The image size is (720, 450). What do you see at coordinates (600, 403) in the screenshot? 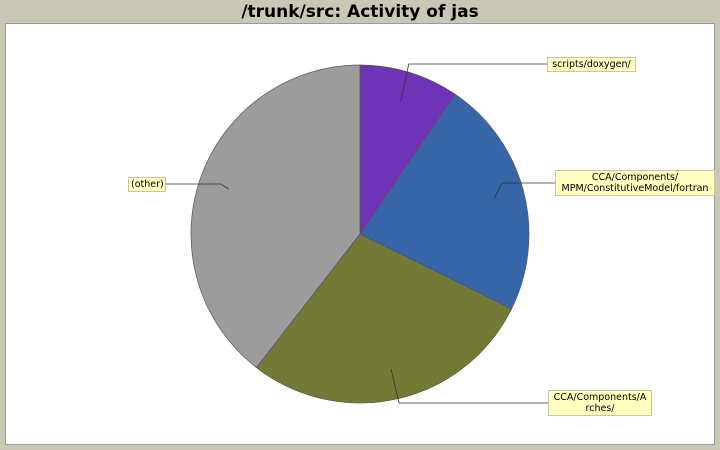
I see `slice-label-arches: CCA/Components/A rches/` at bounding box center [600, 403].